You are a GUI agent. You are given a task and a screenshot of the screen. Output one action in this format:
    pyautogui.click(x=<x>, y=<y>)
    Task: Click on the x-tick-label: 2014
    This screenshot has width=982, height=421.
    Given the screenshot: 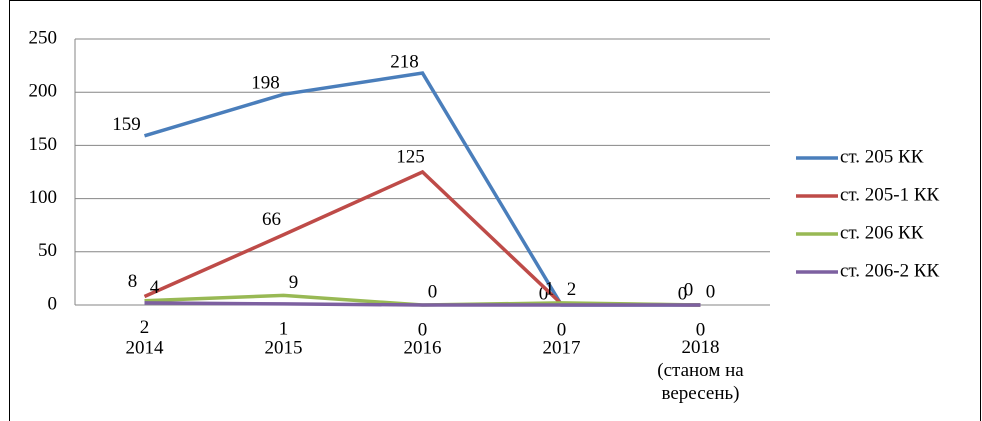 What is the action you would take?
    pyautogui.click(x=145, y=347)
    